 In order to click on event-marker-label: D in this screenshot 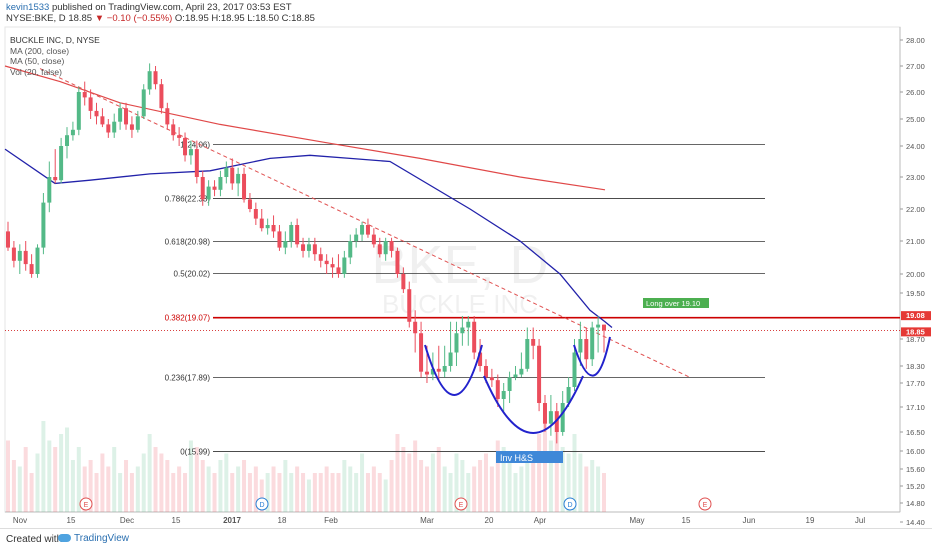, I will do `click(569, 505)`.